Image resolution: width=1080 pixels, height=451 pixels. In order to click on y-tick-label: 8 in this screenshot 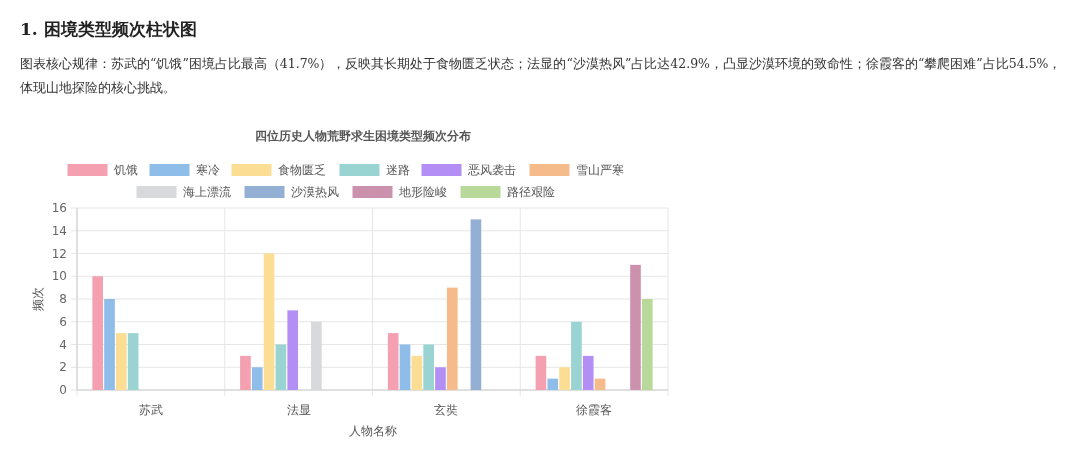, I will do `click(63, 299)`.